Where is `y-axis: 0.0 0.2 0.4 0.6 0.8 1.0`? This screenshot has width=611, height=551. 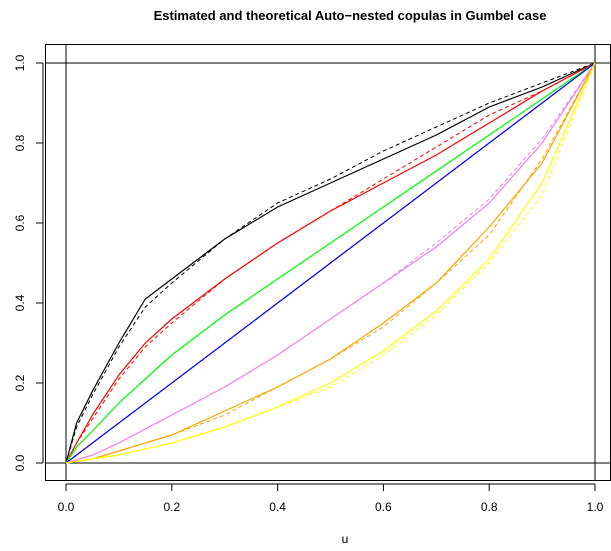
y-axis: 0.0 0.2 0.4 0.6 0.8 1.0 is located at coordinates (28, 262).